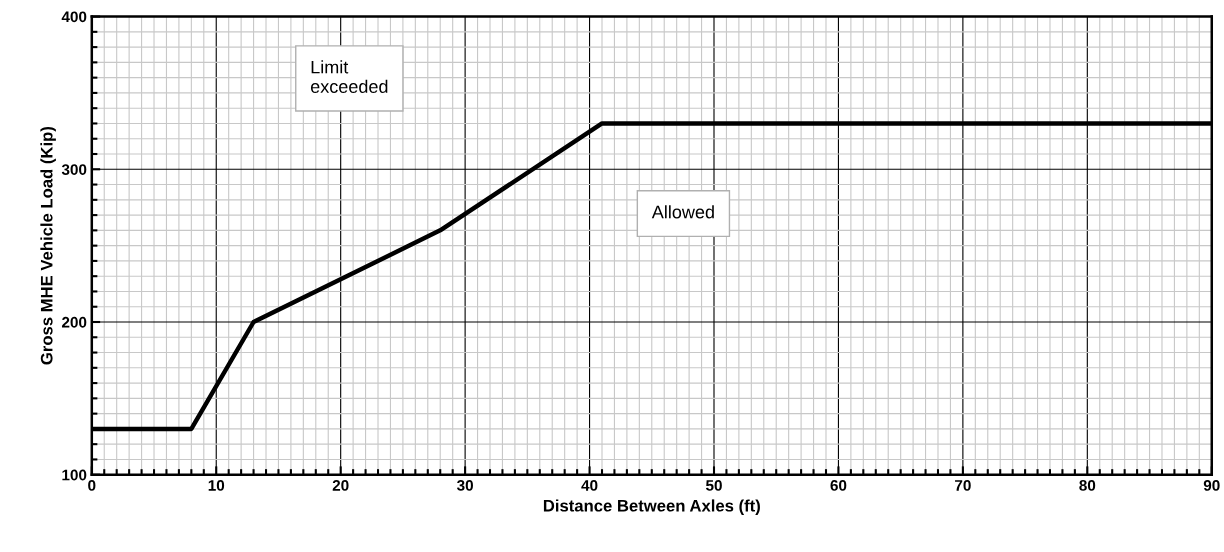 Image resolution: width=1224 pixels, height=552 pixels. Describe the element at coordinates (74, 322) in the screenshot. I see `y-tick-label: 200` at that location.